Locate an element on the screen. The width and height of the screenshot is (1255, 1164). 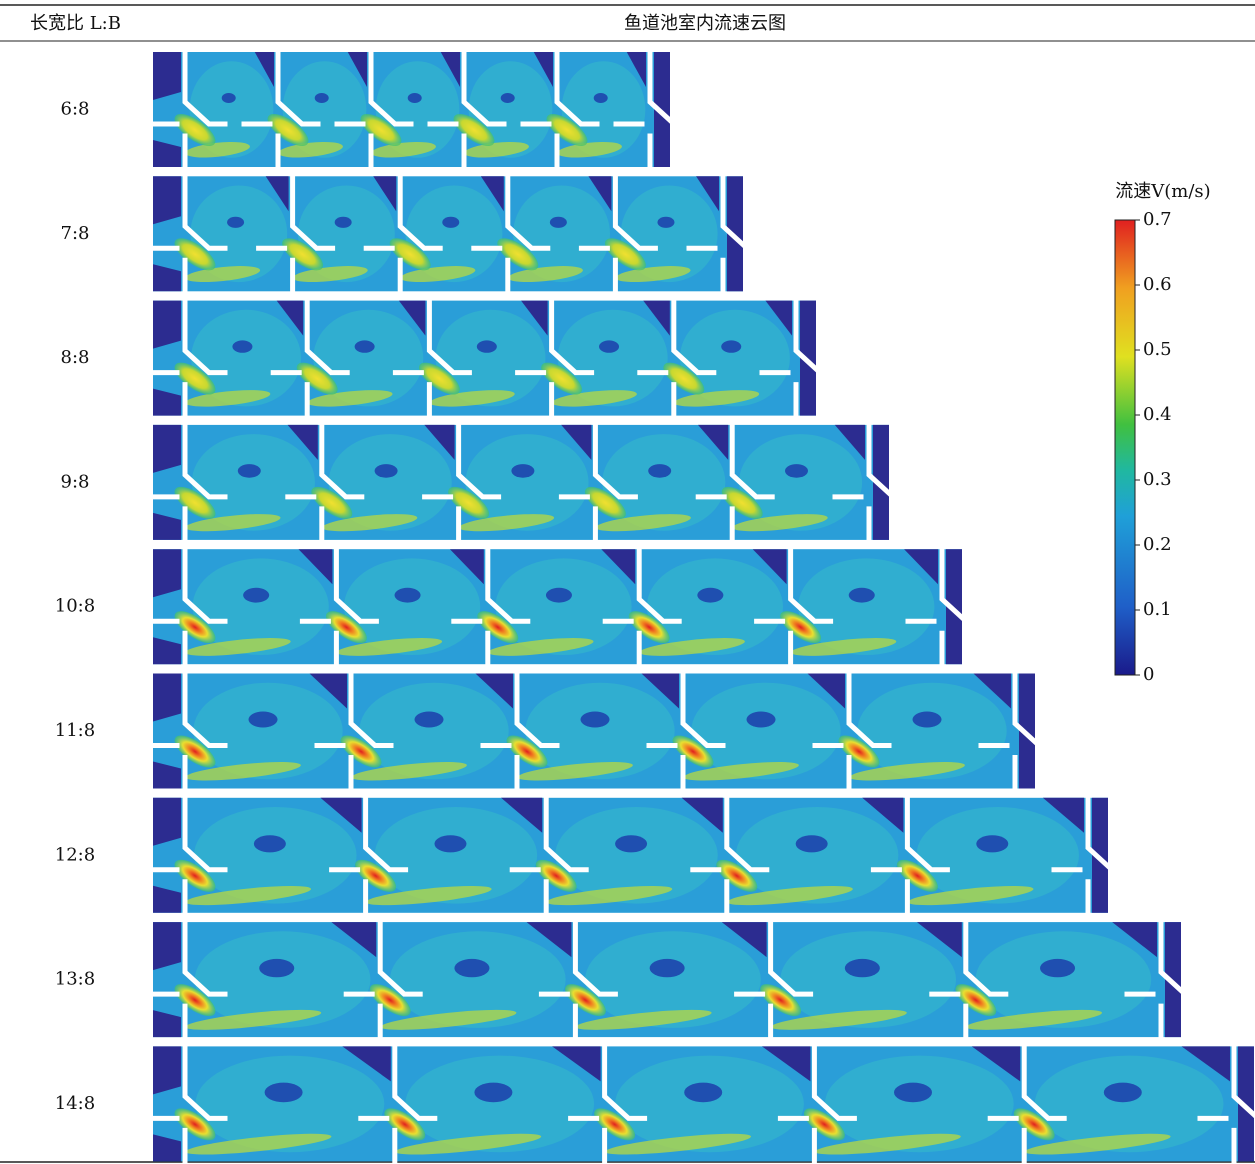
row-label: 12:8 is located at coordinates (75, 854).